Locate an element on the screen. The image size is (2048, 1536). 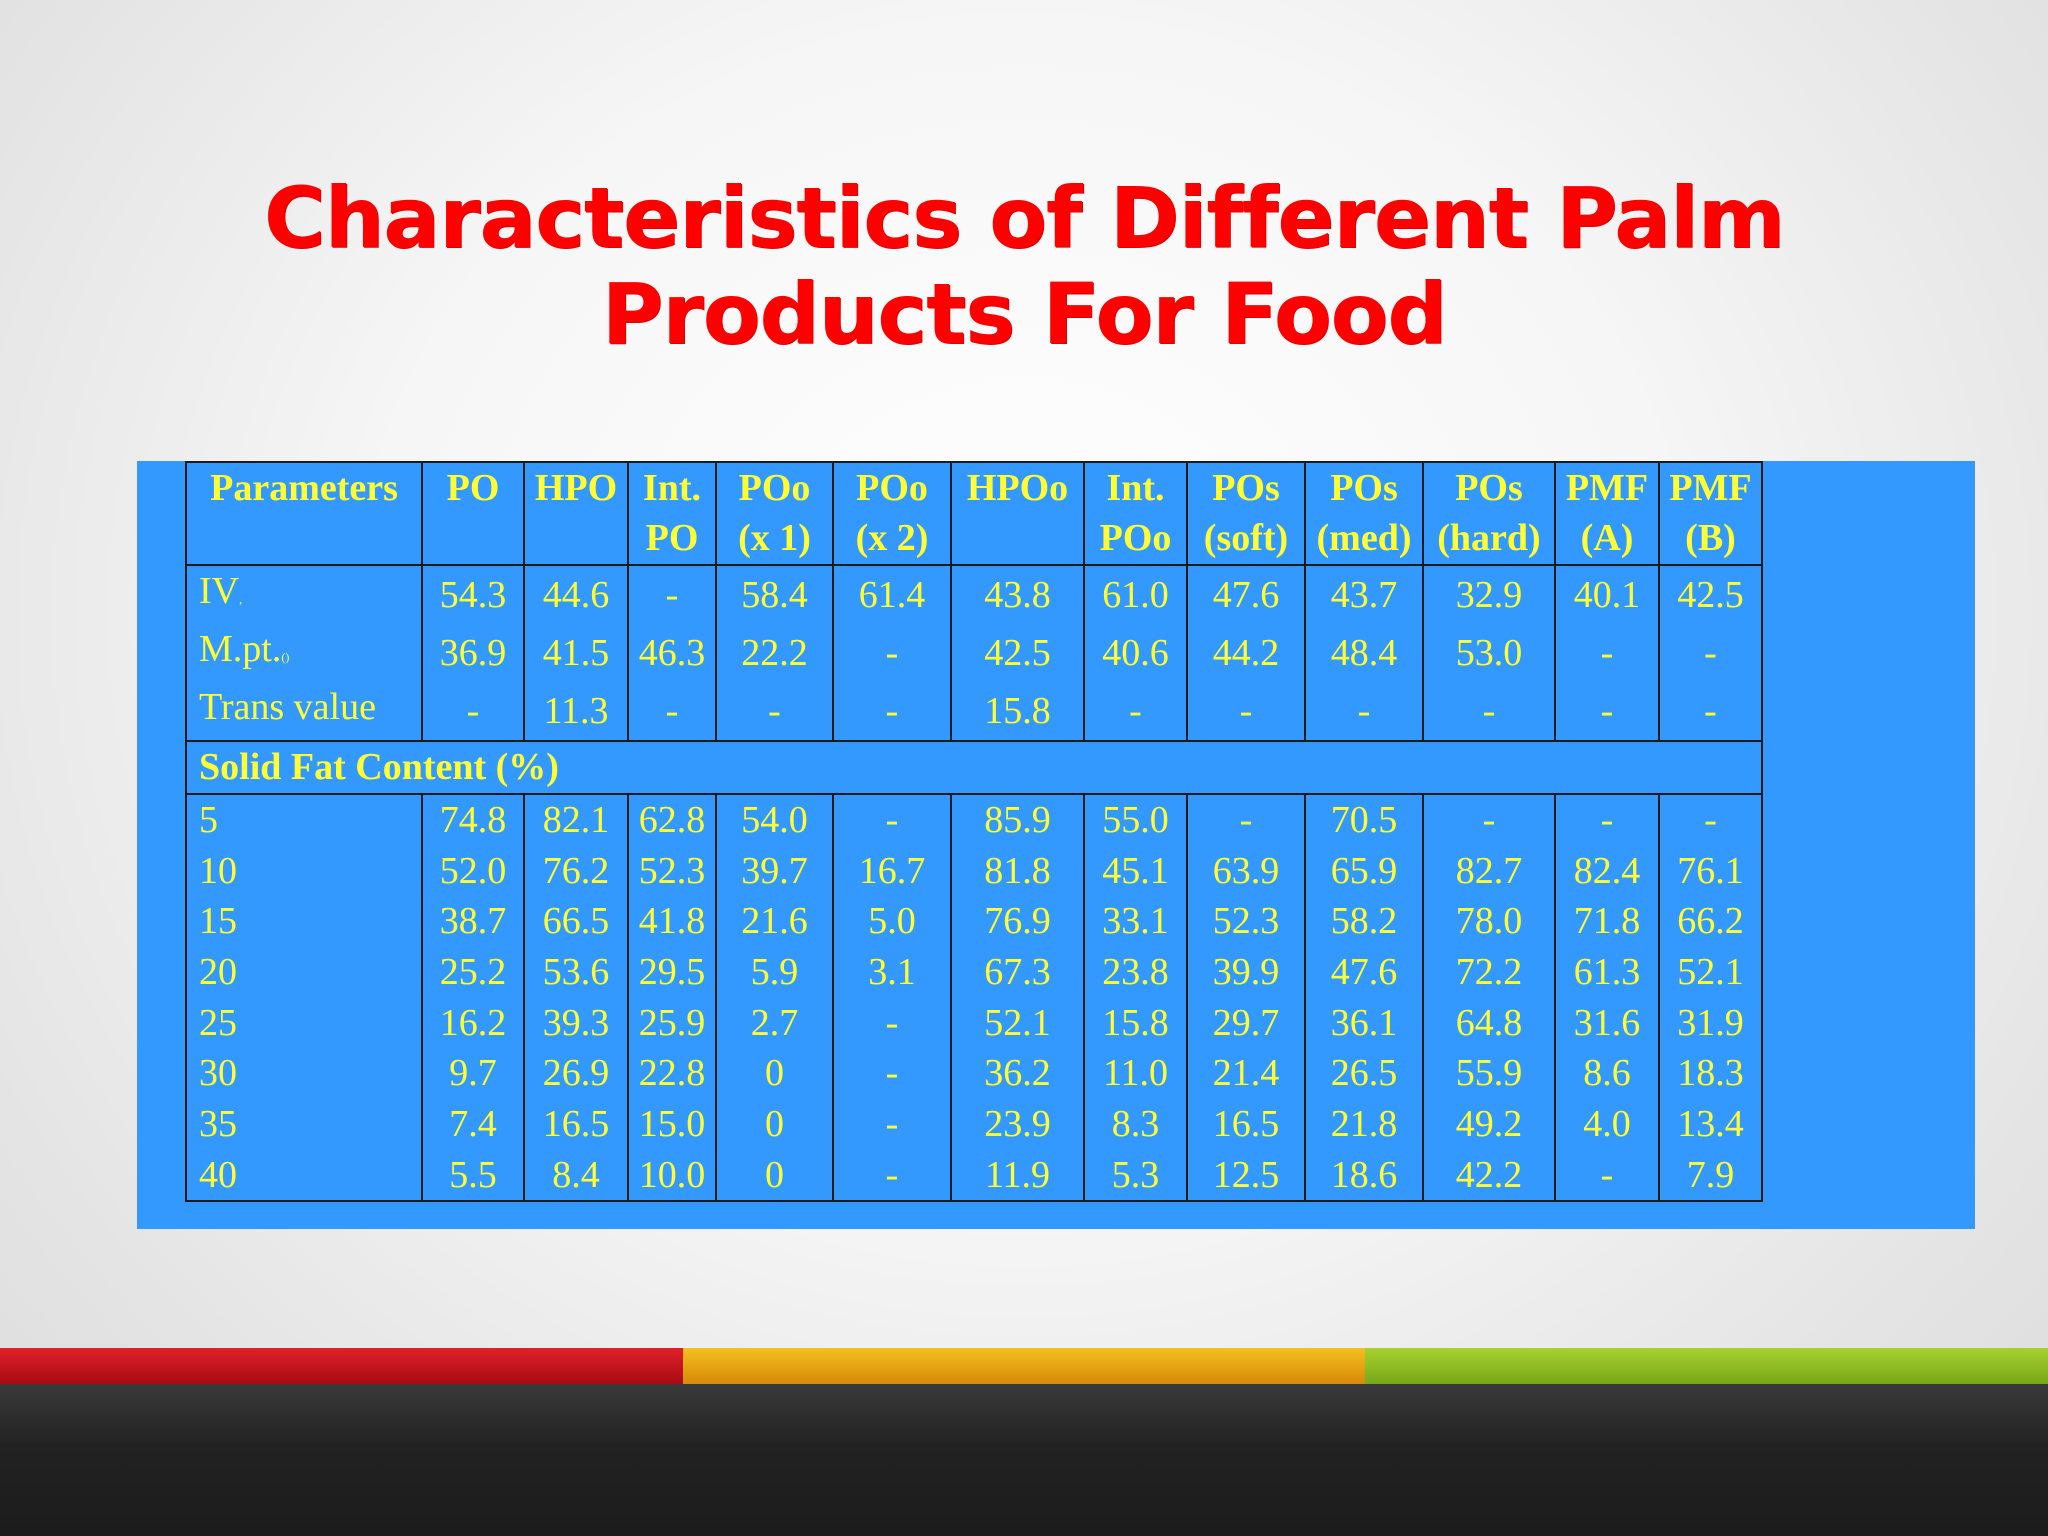
table-cell: 48.4 is located at coordinates (1364, 653).